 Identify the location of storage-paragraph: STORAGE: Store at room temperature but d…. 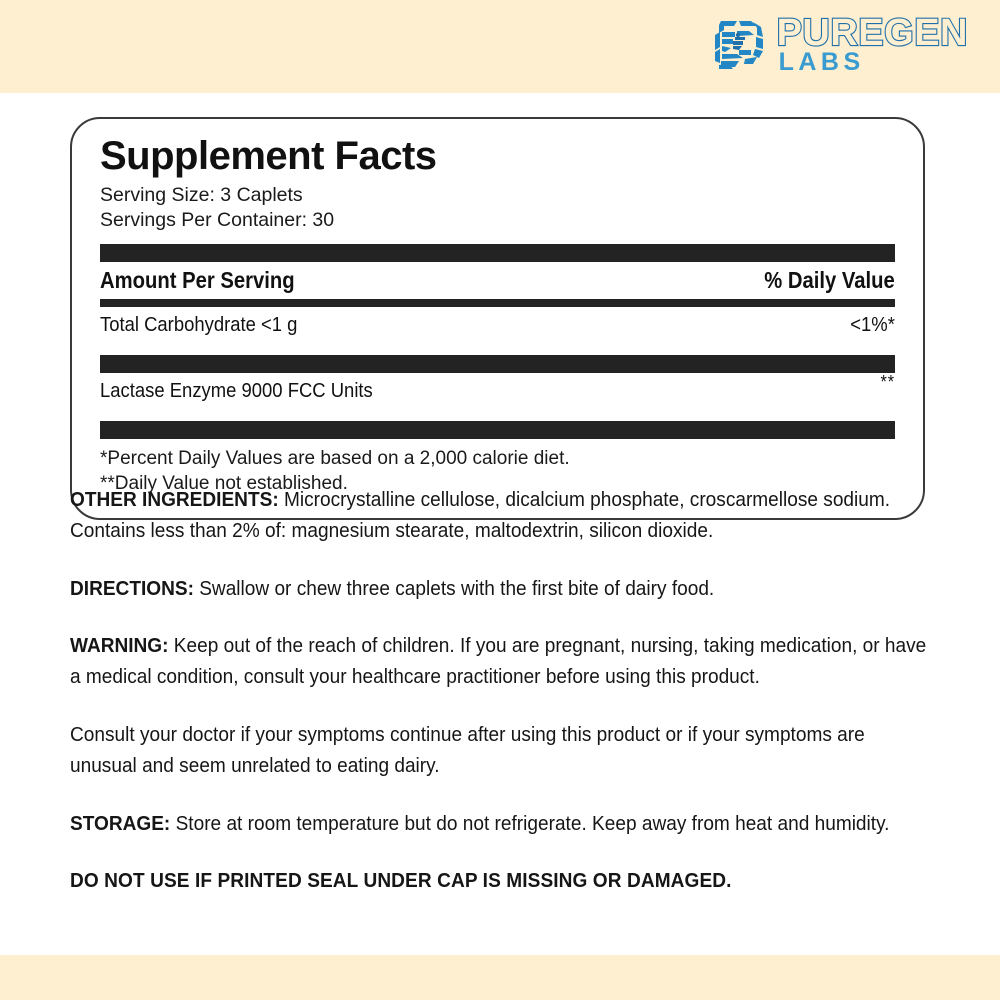
(500, 823).